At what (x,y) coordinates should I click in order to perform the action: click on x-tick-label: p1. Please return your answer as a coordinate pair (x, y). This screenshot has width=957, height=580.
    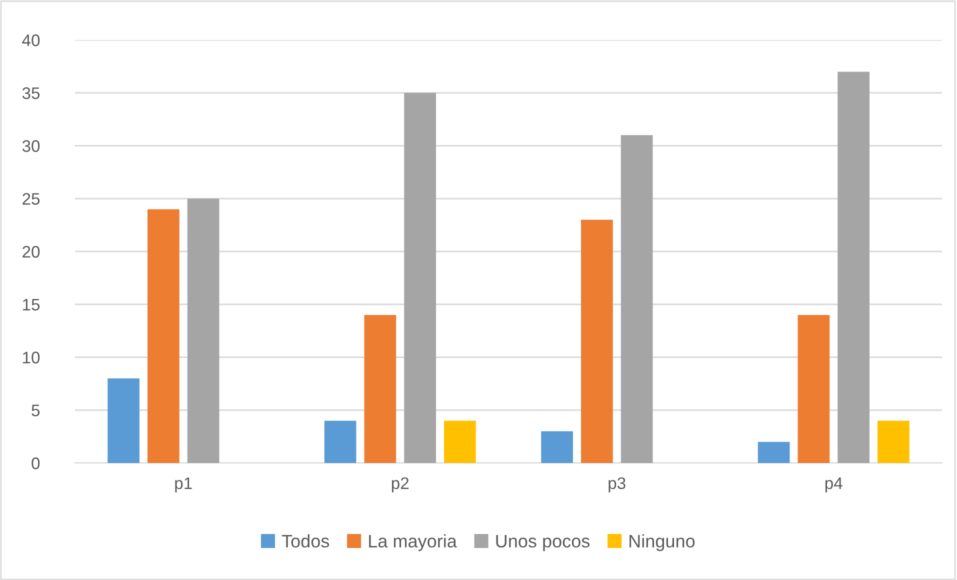
    Looking at the image, I should click on (183, 485).